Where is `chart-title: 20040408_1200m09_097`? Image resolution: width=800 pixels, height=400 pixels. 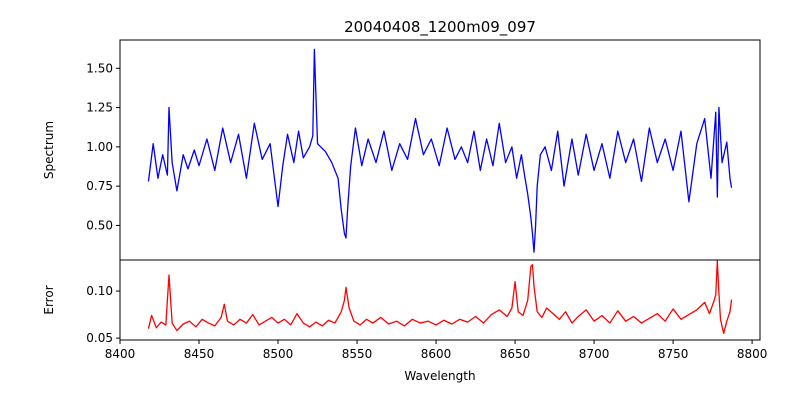 chart-title: 20040408_1200m09_097 is located at coordinates (440, 27).